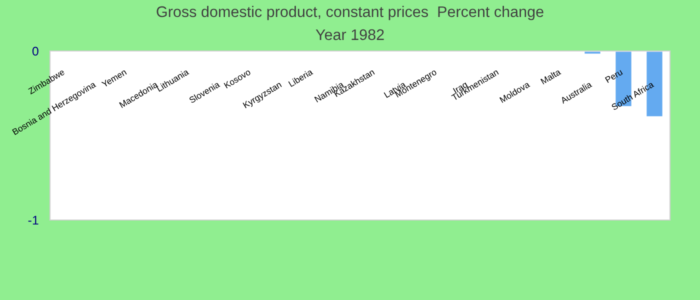 This screenshot has width=700, height=300. Describe the element at coordinates (35, 51) in the screenshot. I see `y-tick-label: 0` at that location.